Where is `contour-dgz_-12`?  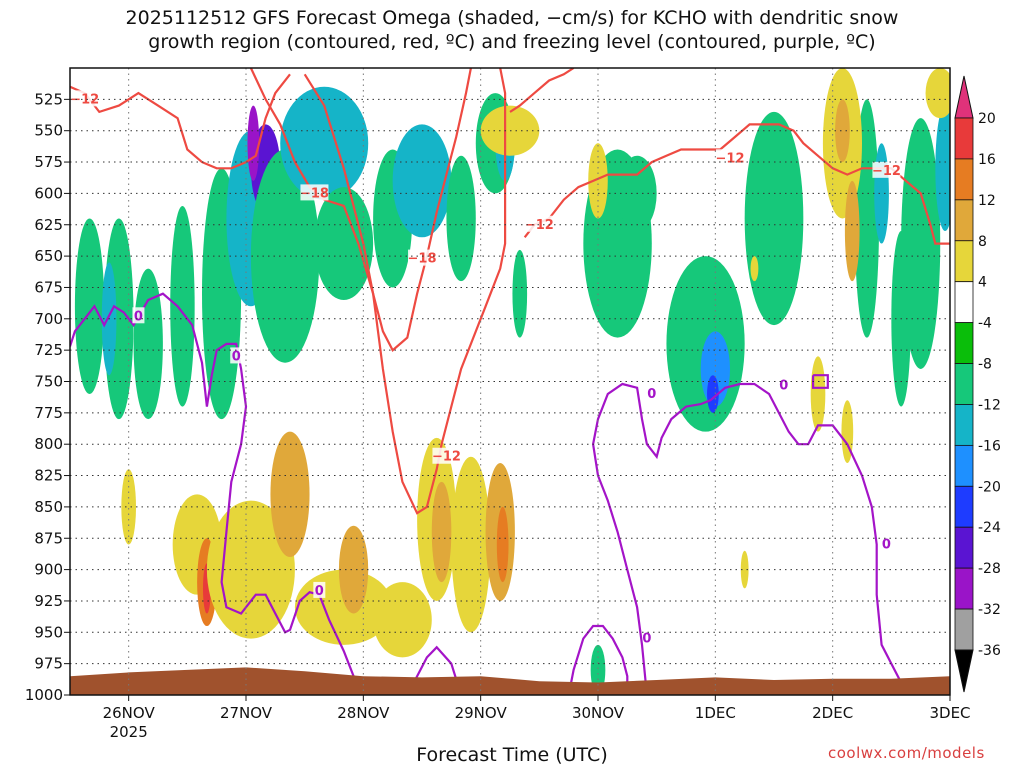
contour-dgz_-12 is located at coordinates (180, 121).